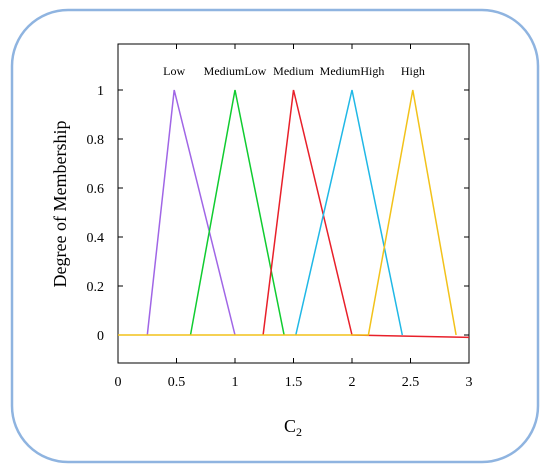 The image size is (550, 473). What do you see at coordinates (290, 426) in the screenshot?
I see `x-axis-title-main: C` at bounding box center [290, 426].